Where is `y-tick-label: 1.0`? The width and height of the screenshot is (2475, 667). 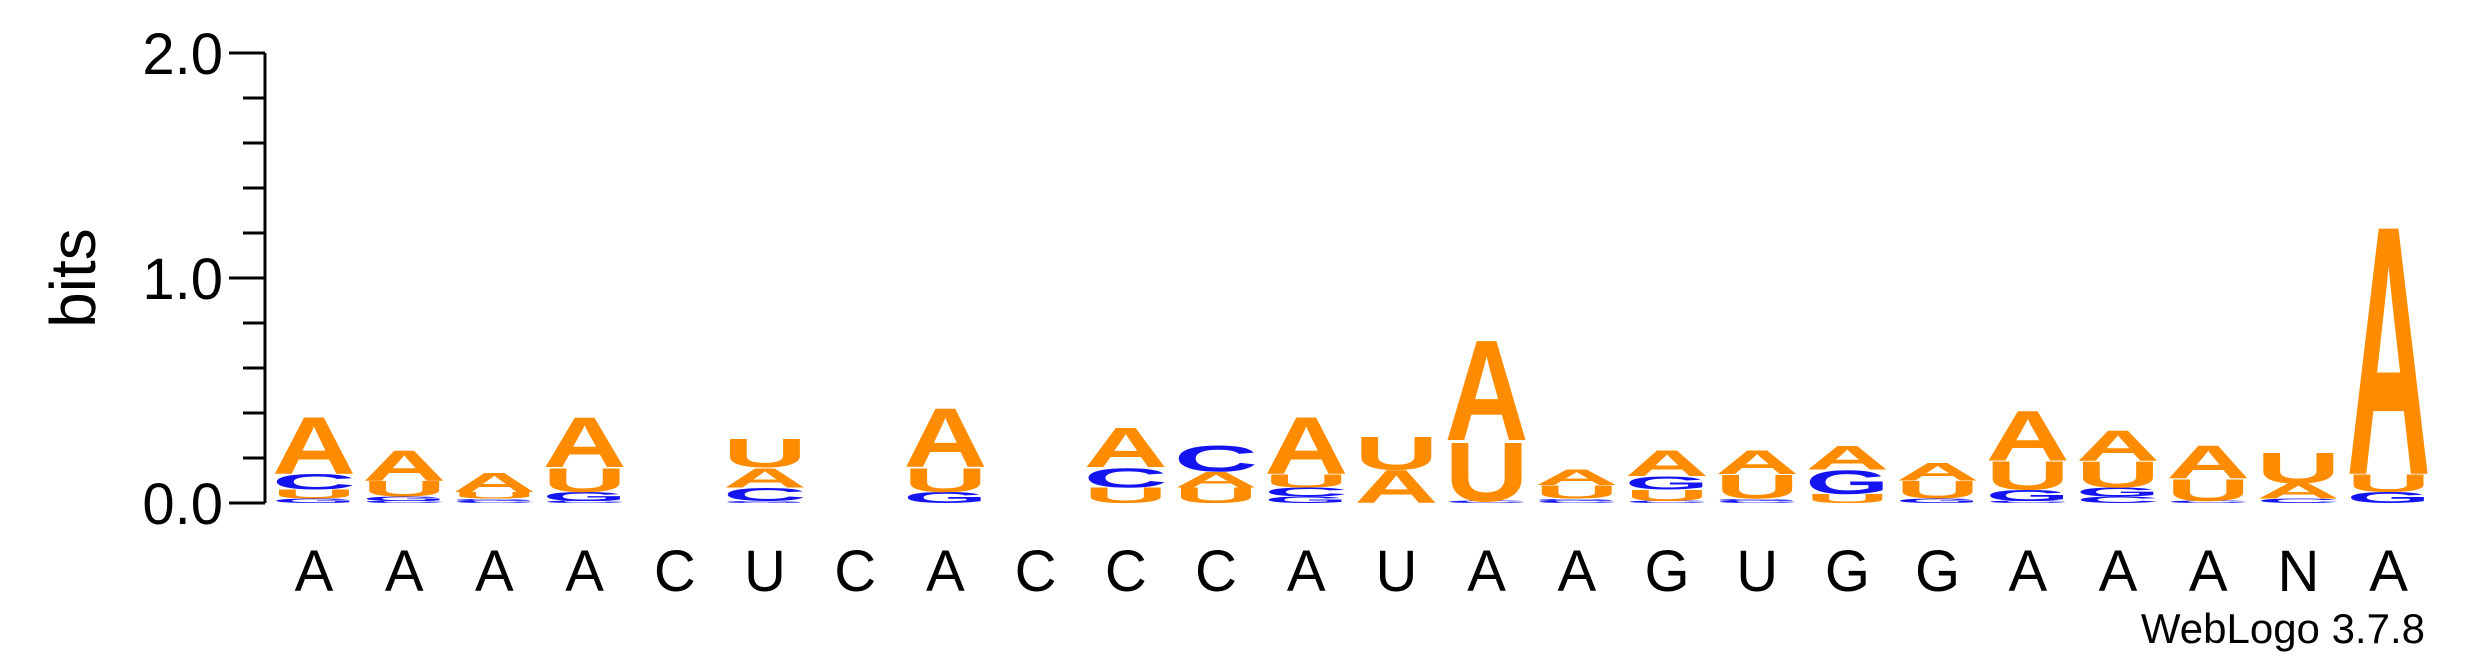 y-tick-label: 1.0 is located at coordinates (182, 279).